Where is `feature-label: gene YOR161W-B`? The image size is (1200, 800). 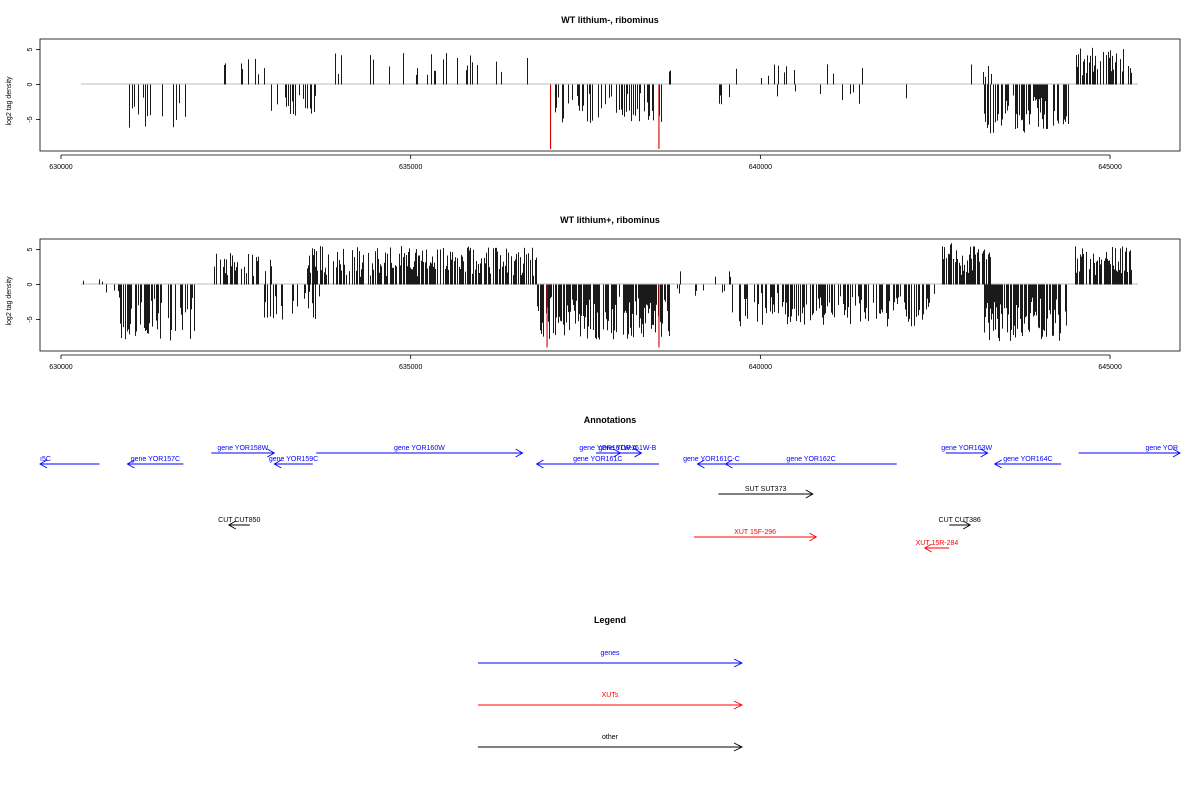
feature-label: gene YOR161W-B is located at coordinates (628, 448).